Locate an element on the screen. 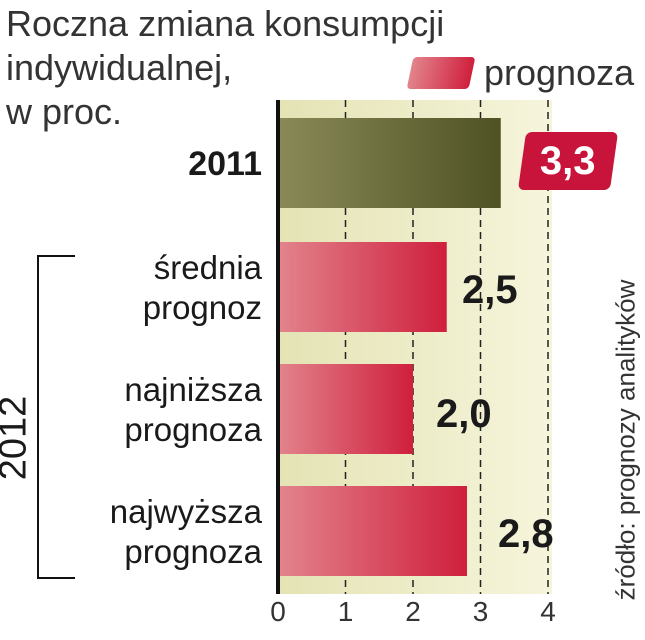 Image resolution: width=645 pixels, height=640 pixels. legend-label: prognoza is located at coordinates (559, 72).